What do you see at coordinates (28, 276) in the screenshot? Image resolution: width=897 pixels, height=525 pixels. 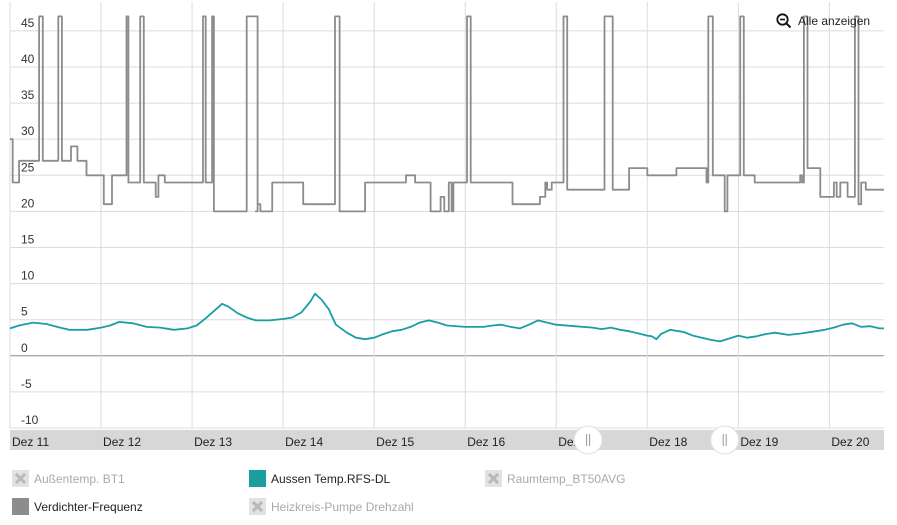 I see `y-tick-label: 10` at bounding box center [28, 276].